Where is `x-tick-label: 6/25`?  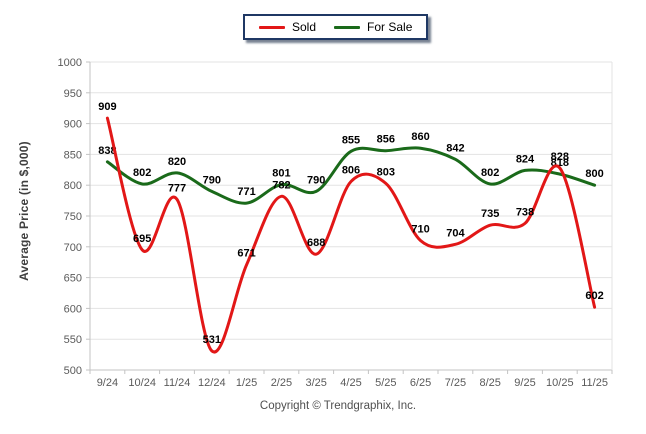
x-tick-label: 6/25 is located at coordinates (420, 383).